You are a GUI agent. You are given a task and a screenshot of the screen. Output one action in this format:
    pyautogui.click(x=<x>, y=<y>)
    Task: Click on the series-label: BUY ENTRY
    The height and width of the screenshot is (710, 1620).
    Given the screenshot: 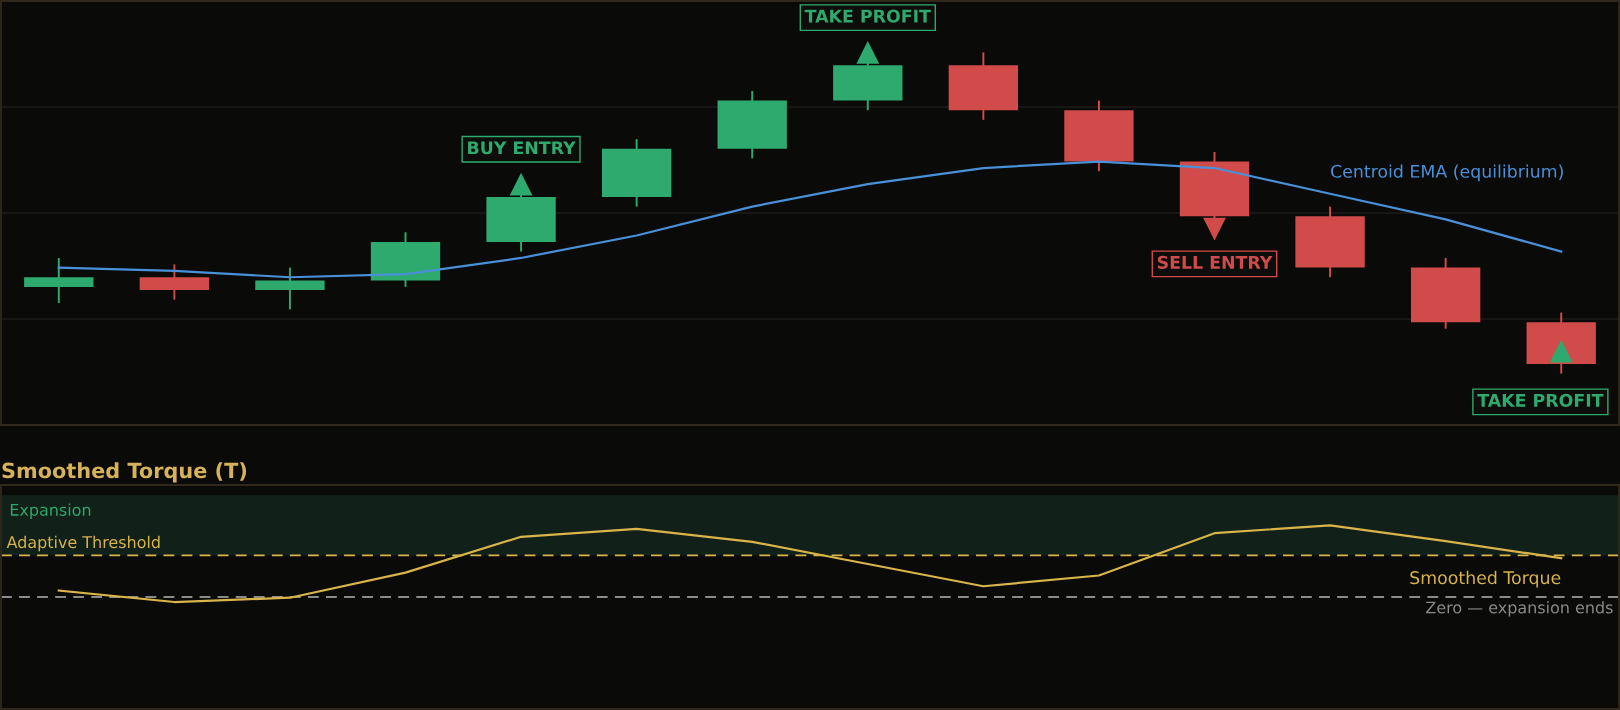 What is the action you would take?
    pyautogui.click(x=522, y=148)
    